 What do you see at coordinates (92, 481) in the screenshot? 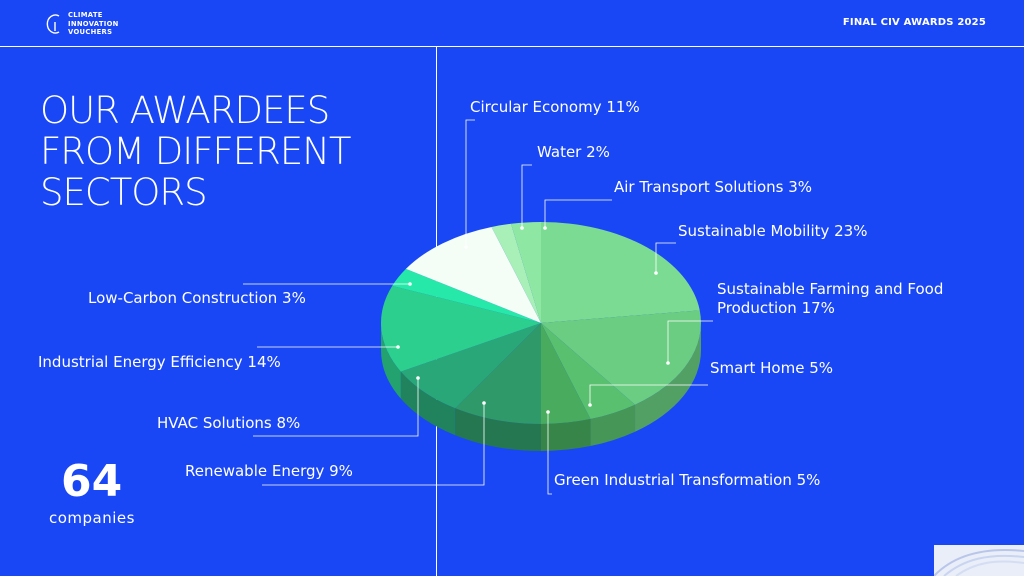
I see `company-count: 64` at bounding box center [92, 481].